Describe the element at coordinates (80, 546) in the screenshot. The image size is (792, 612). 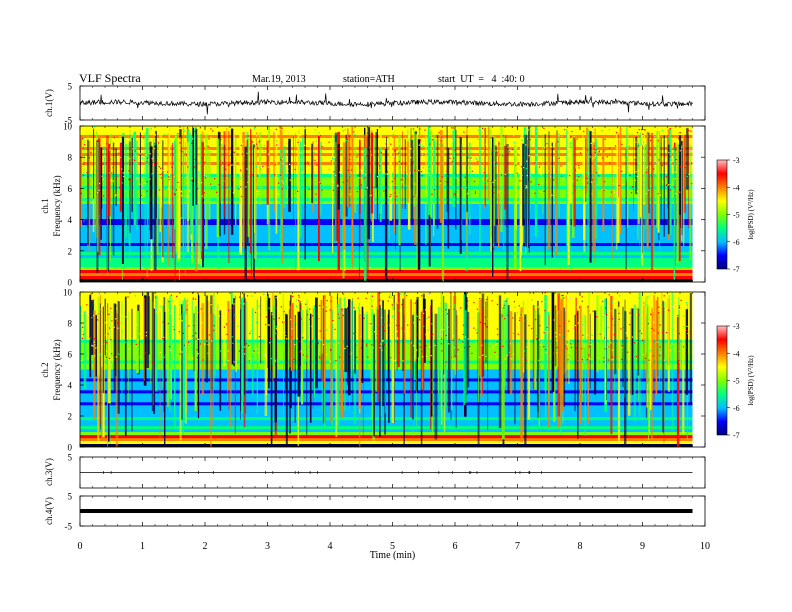
I see `x-tick-label: 0` at that location.